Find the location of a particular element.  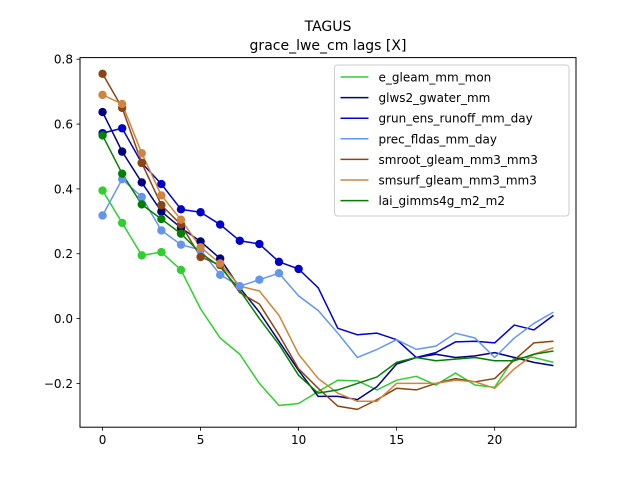

y-axis: −0.2 0.0 0.2 0.4 0.6 0.8 is located at coordinates (62, 222).